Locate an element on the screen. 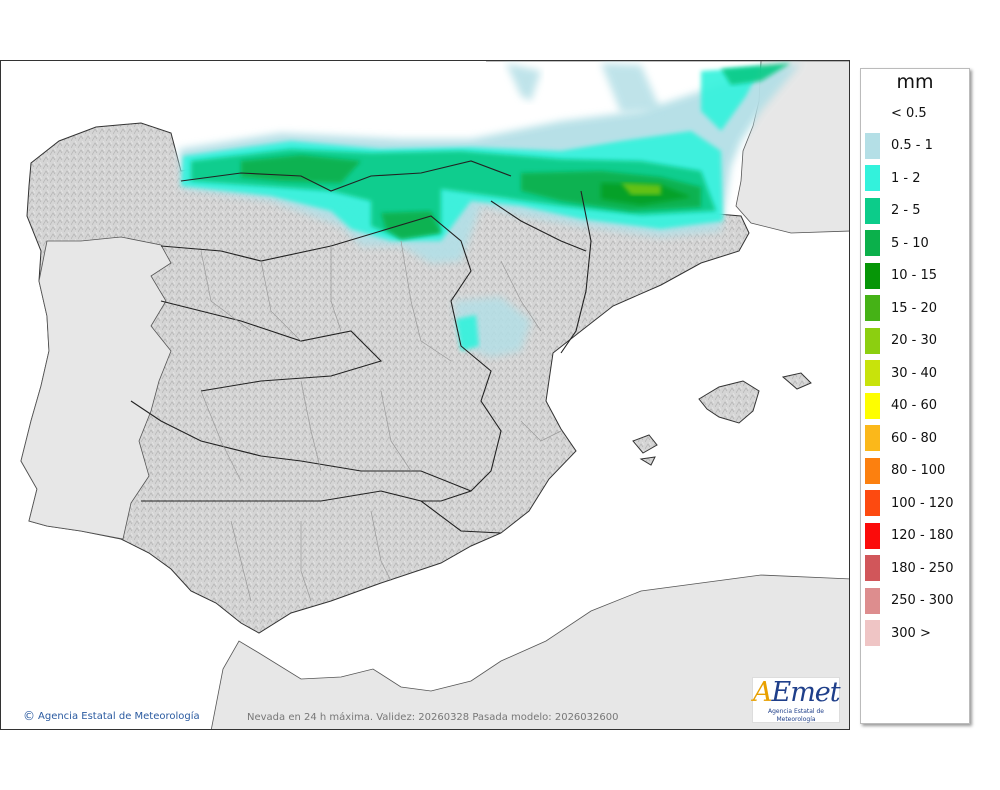 The width and height of the screenshot is (1000, 790). agency-credit: © Agencia Estatal de Meteorología is located at coordinates (111, 716).